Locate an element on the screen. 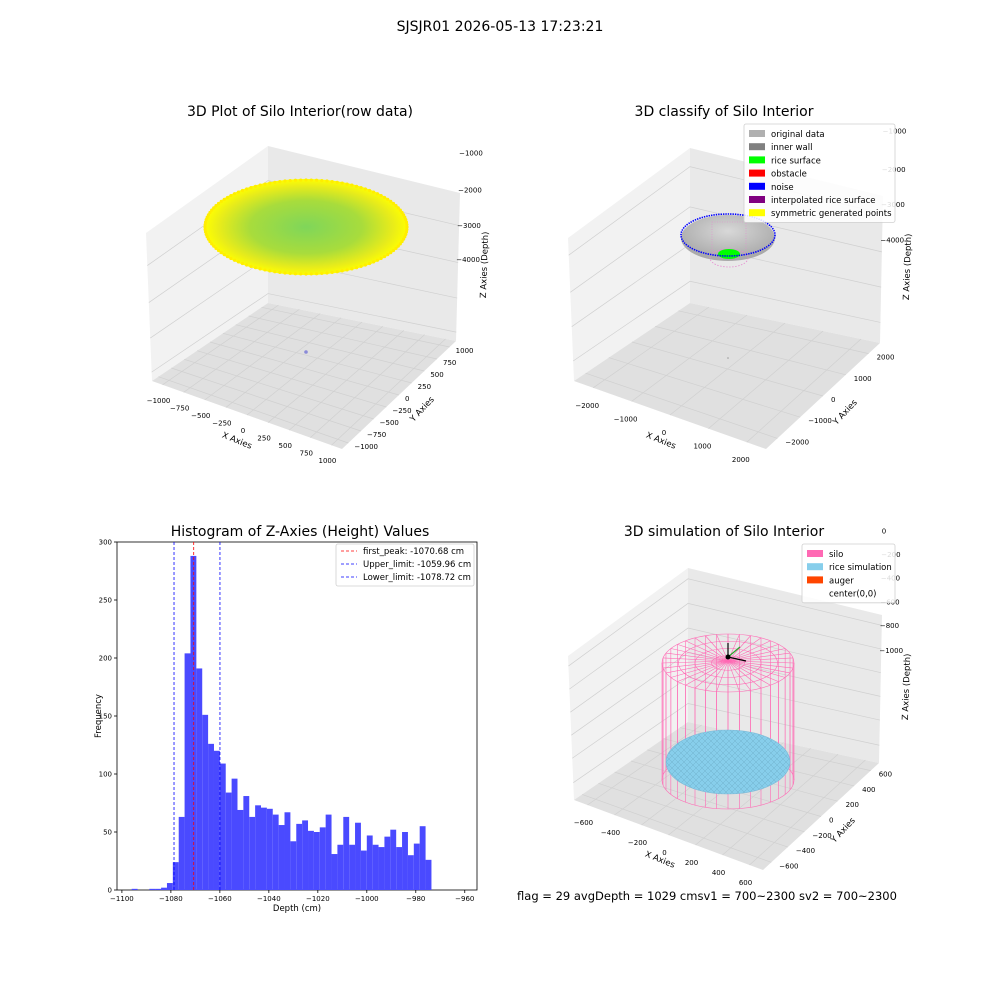 This screenshot has width=1000, height=1000. auger-y-axis is located at coordinates (734, 652).